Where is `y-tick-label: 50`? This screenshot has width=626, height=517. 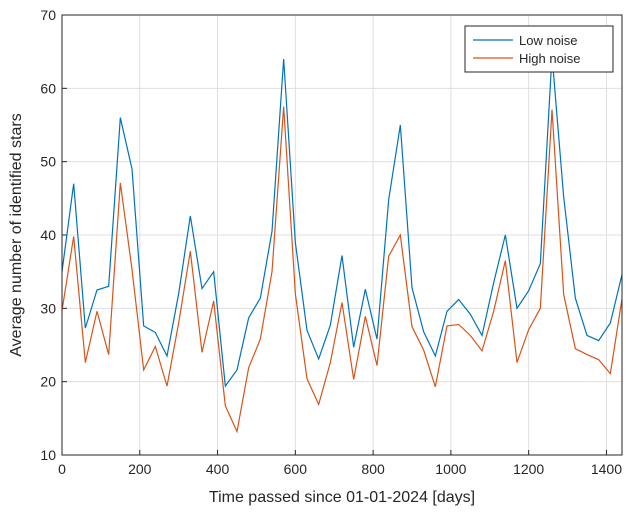
y-tick-label: 50 is located at coordinates (48, 162).